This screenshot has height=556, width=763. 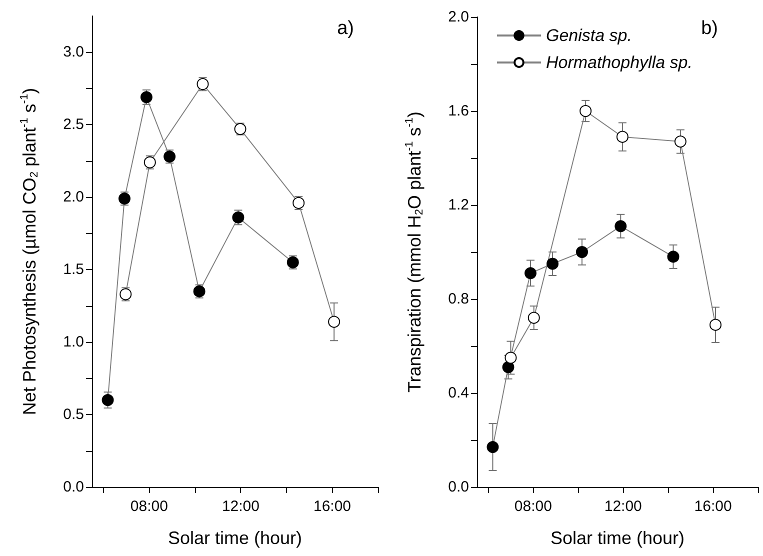 I want to click on y-tick-label: 0.5, so click(x=73, y=415).